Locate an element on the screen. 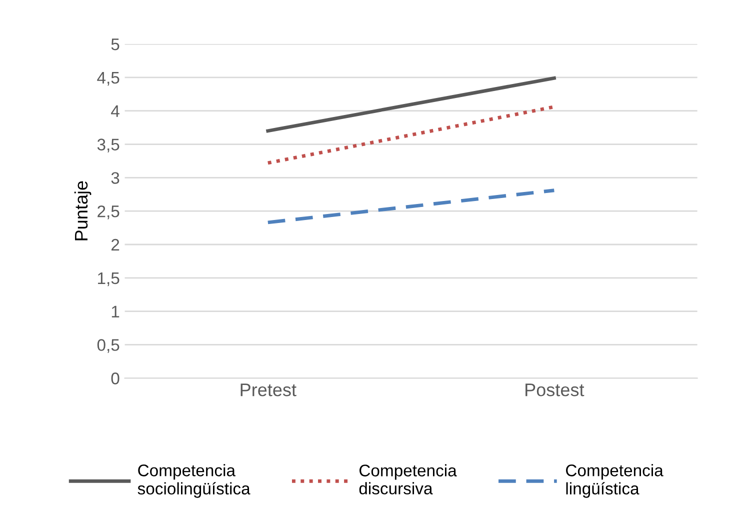 This screenshot has width=734, height=518. y-tick-label: 5 is located at coordinates (115, 44).